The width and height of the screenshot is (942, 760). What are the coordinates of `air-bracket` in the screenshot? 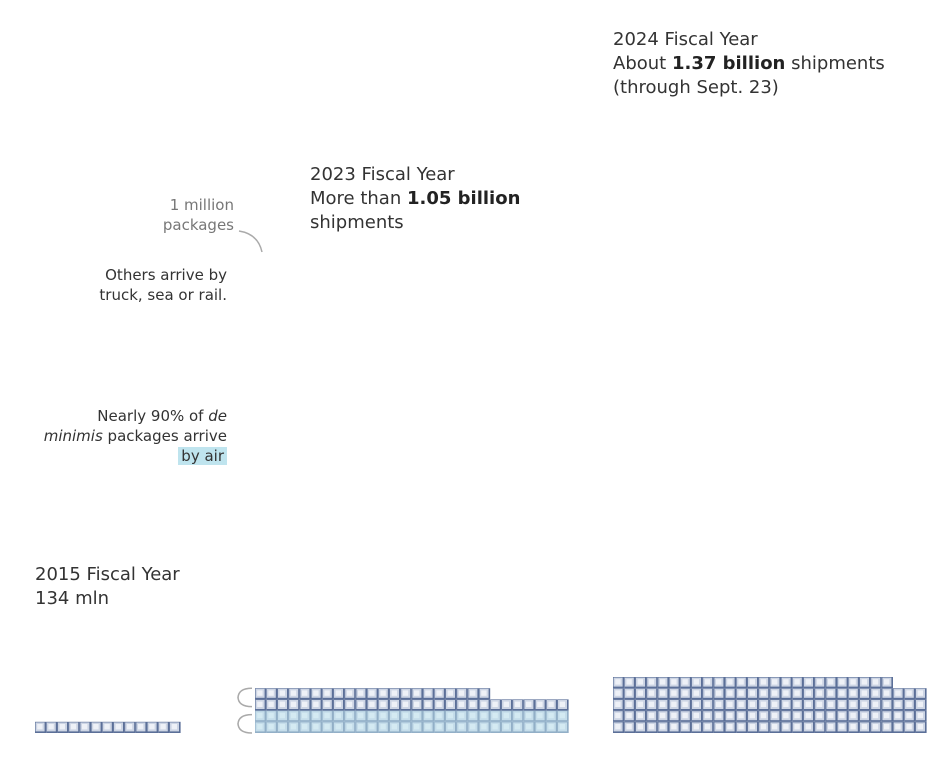 It's located at (245, 723).